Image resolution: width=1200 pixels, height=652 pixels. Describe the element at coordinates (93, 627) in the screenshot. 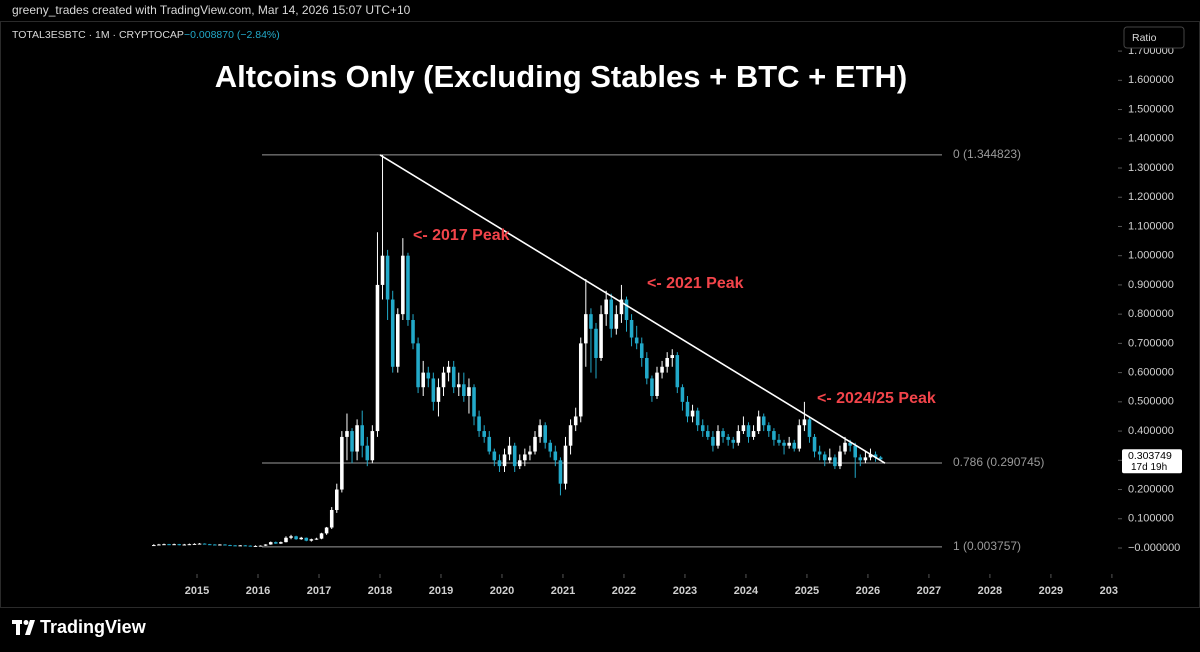

I see `brand: TradingView` at that location.